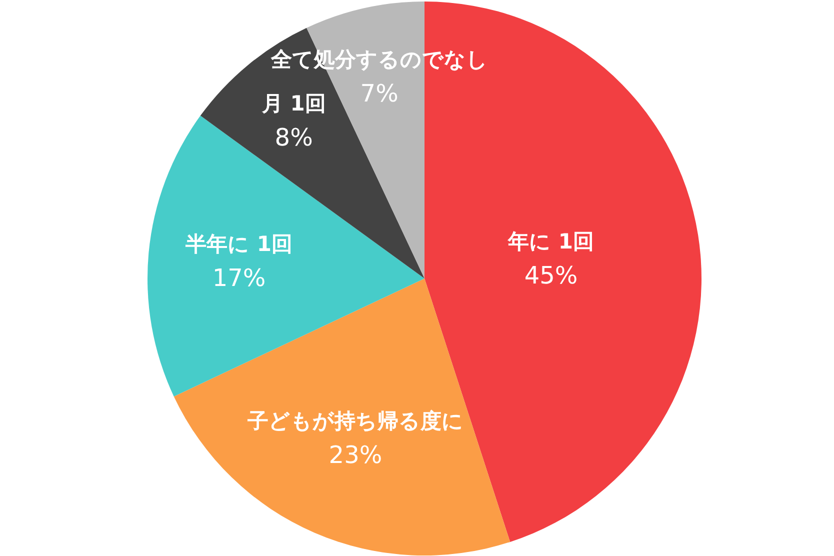 Image resolution: width=834 pixels, height=556 pixels. Describe the element at coordinates (293, 104) in the screenshot. I see `slice-label: 月 1回` at that location.